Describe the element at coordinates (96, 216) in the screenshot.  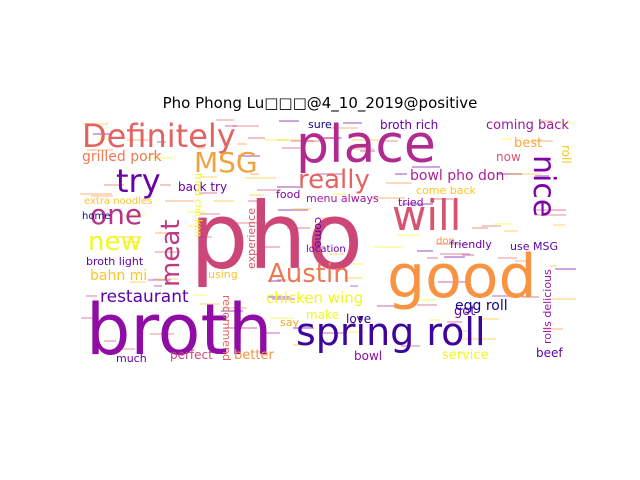
I see `word-home: home` at that location.